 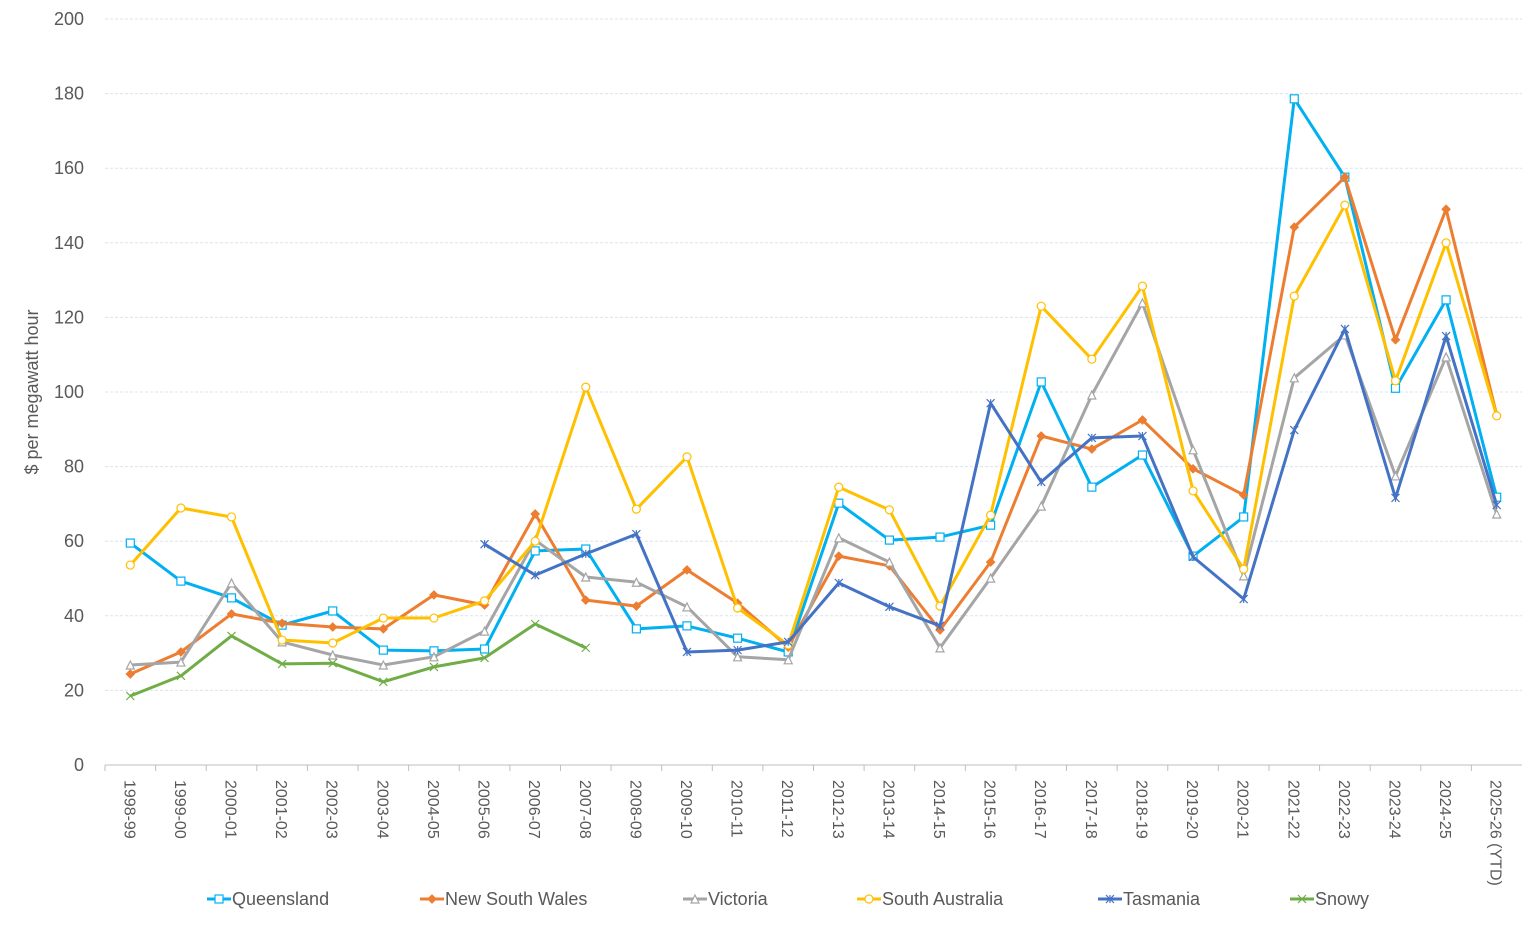 I want to click on legend-label: New South Wales, so click(x=516, y=899).